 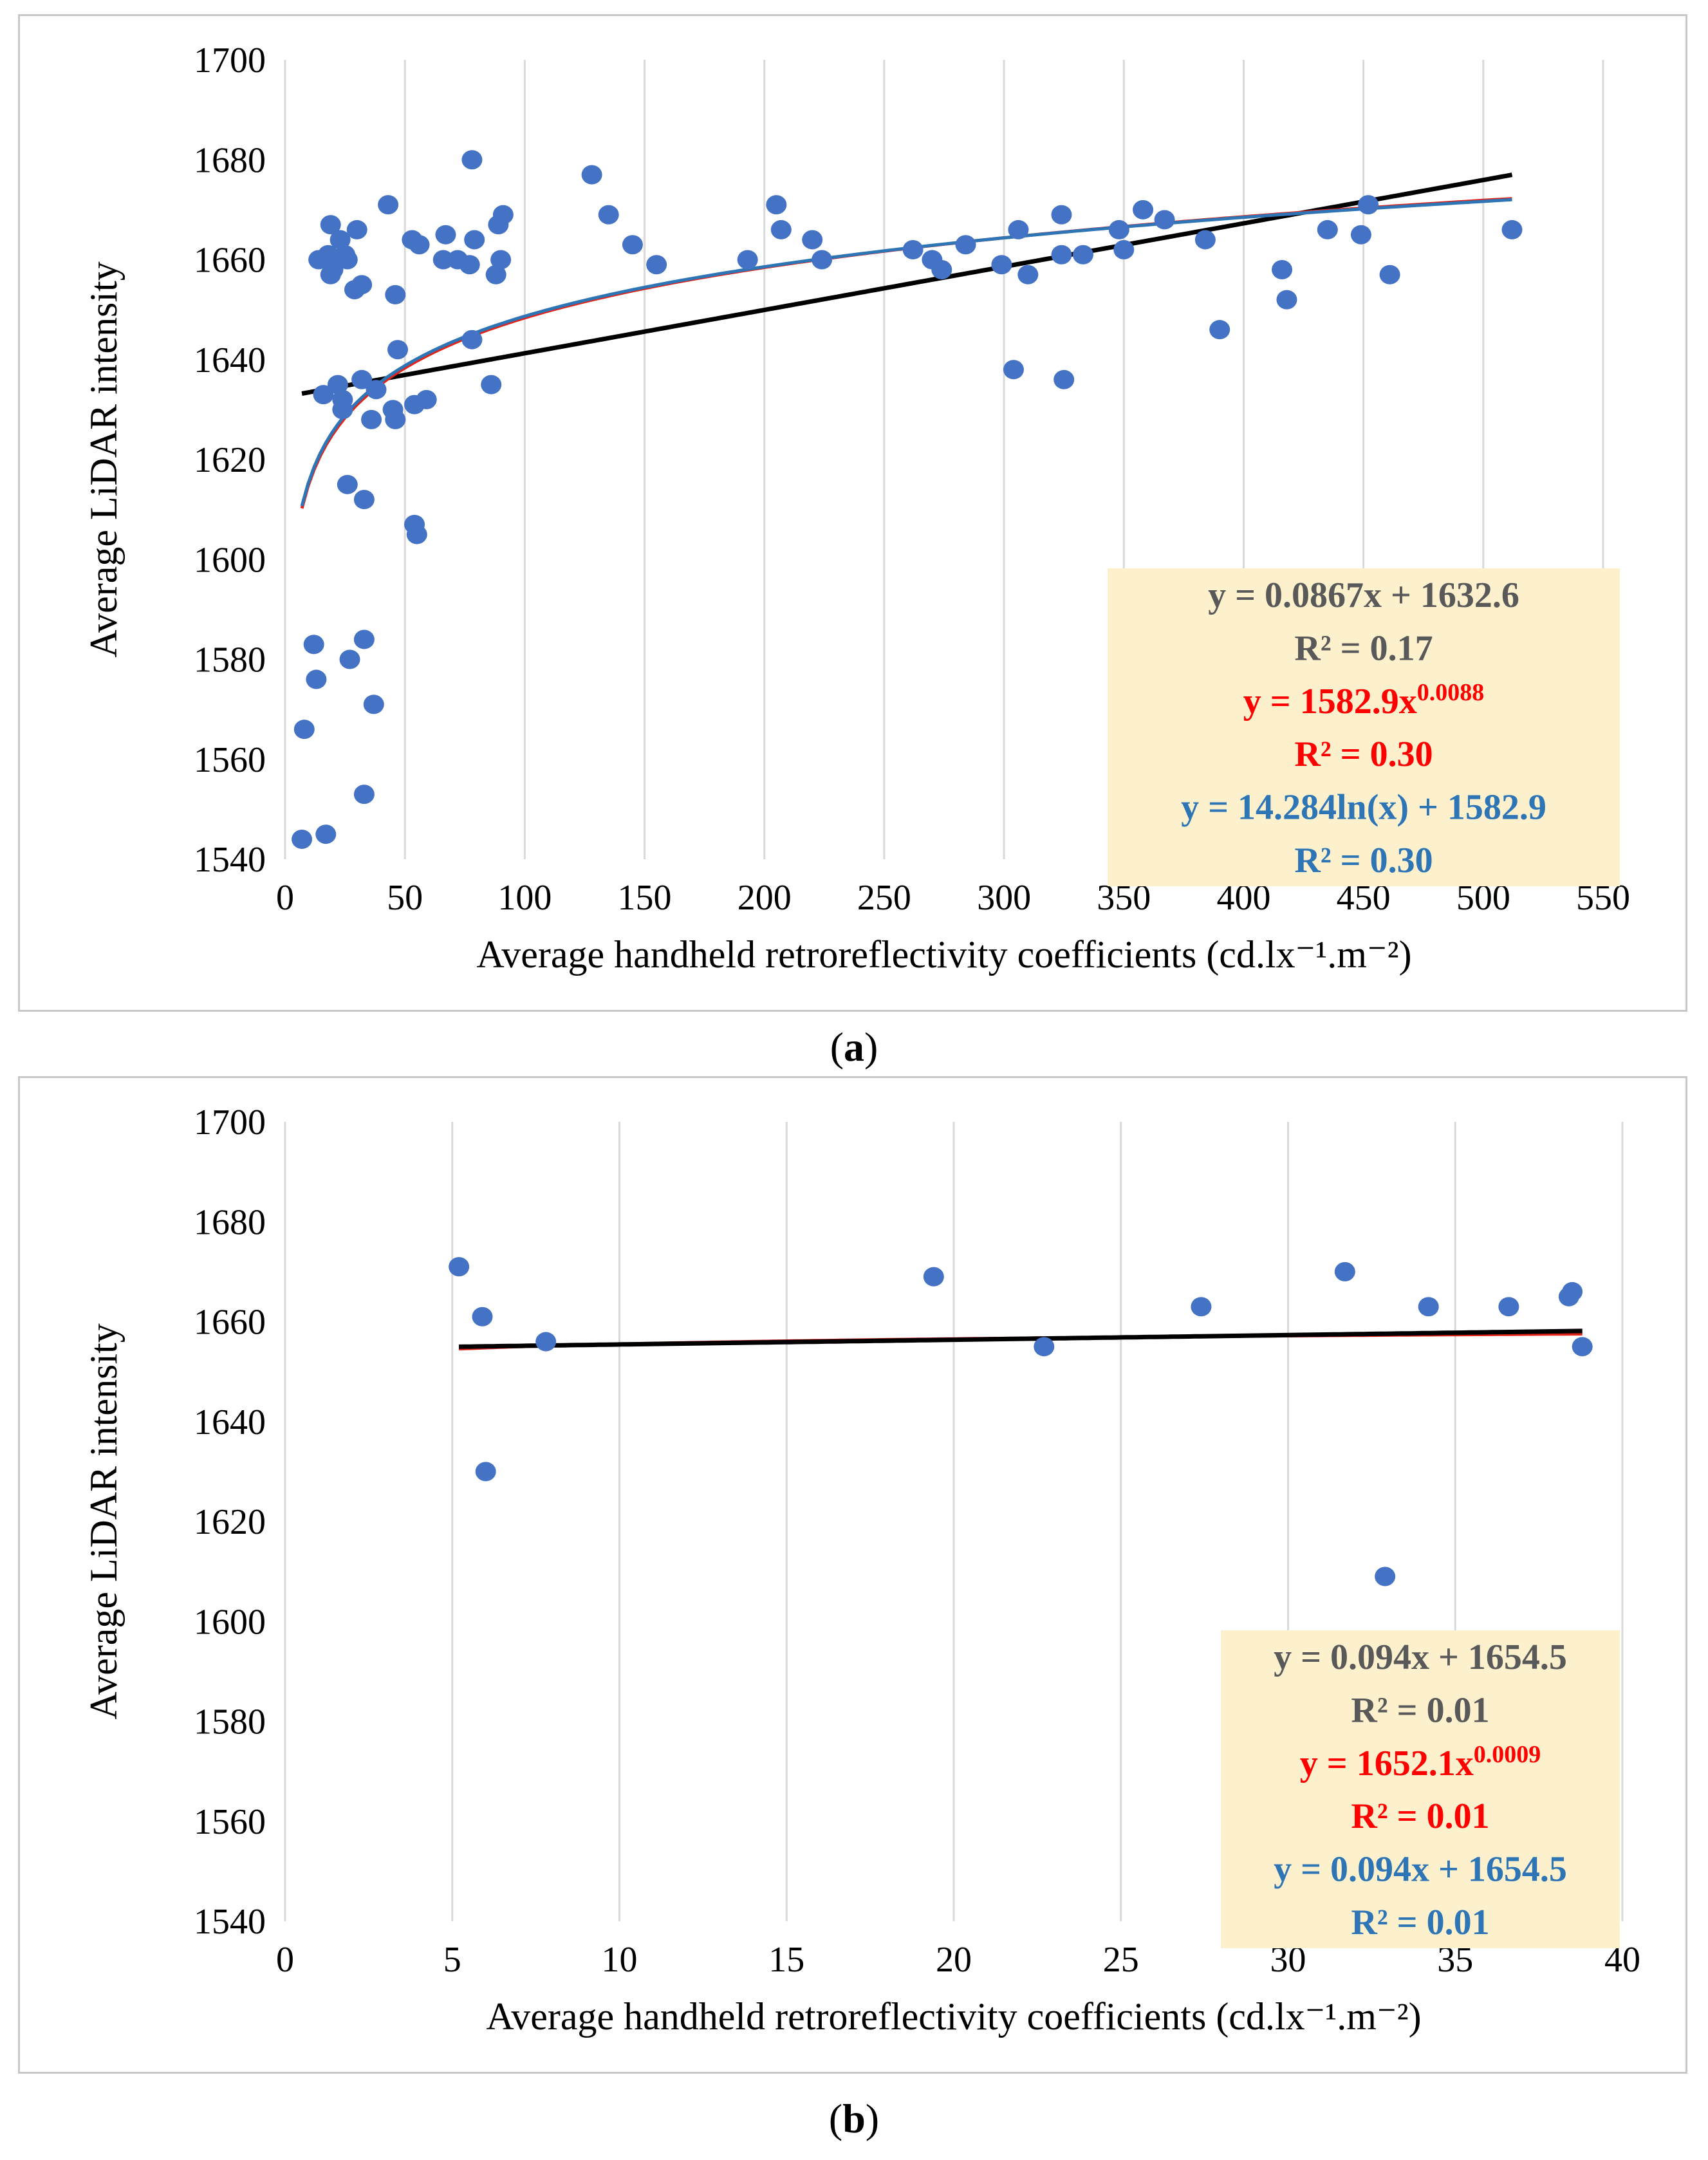 What do you see at coordinates (405, 898) in the screenshot?
I see `x-tick-label: 50` at bounding box center [405, 898].